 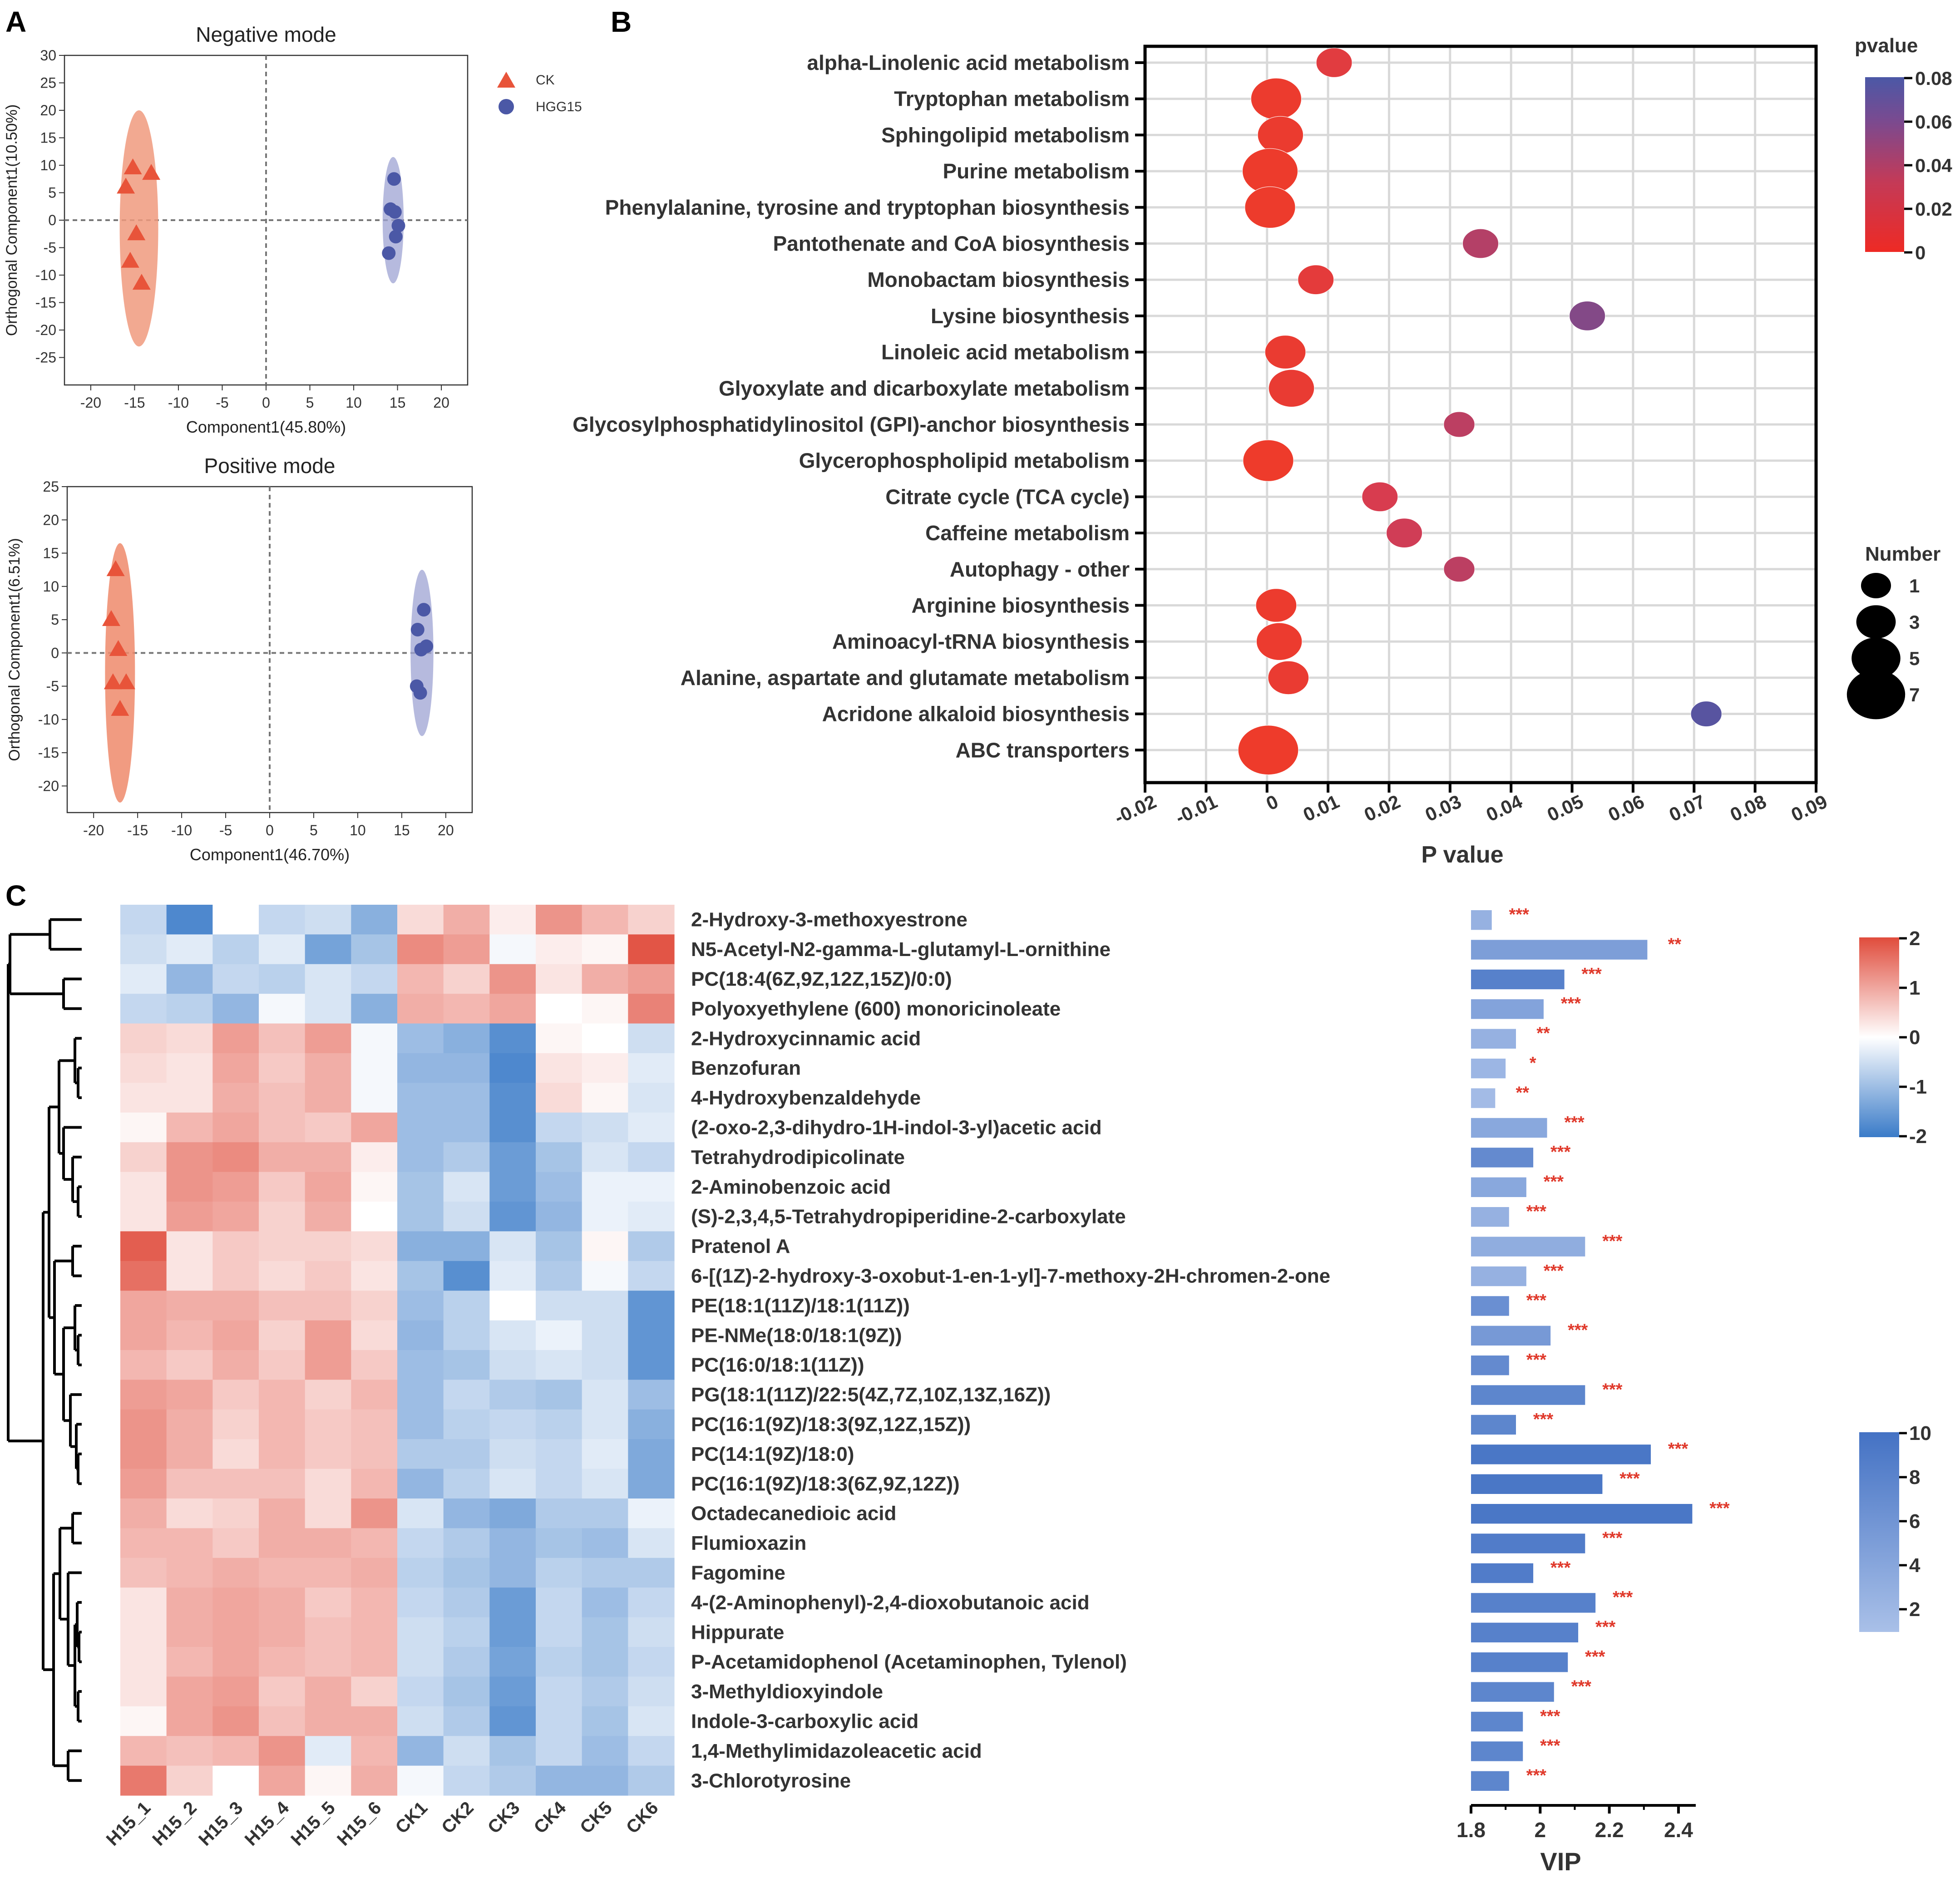 What do you see at coordinates (1933, 122) in the screenshot?
I see `colorbar-tick-label: 0.06` at bounding box center [1933, 122].